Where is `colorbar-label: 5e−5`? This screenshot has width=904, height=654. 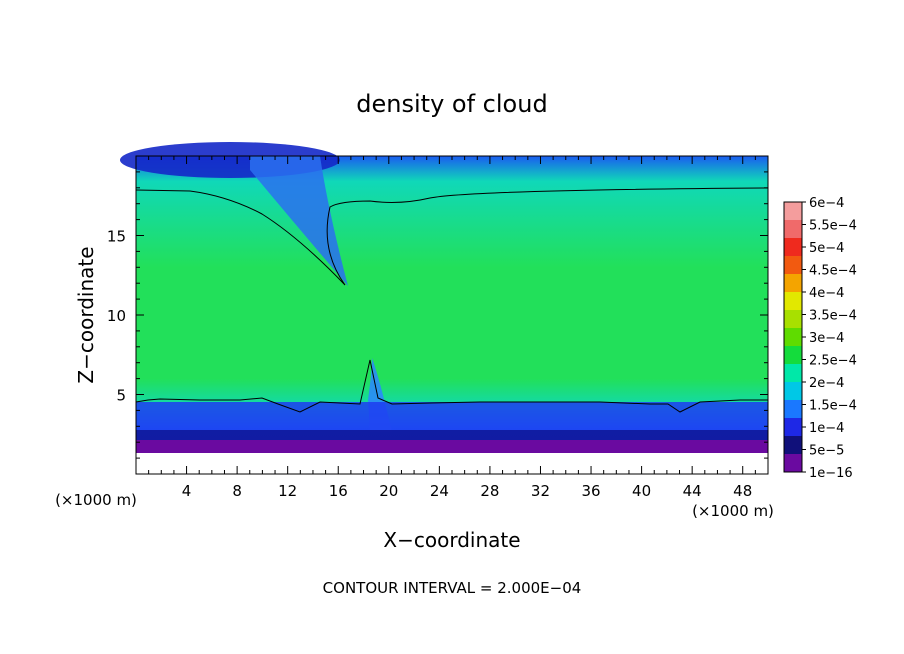 colorbar-label: 5e−5 is located at coordinates (826, 451).